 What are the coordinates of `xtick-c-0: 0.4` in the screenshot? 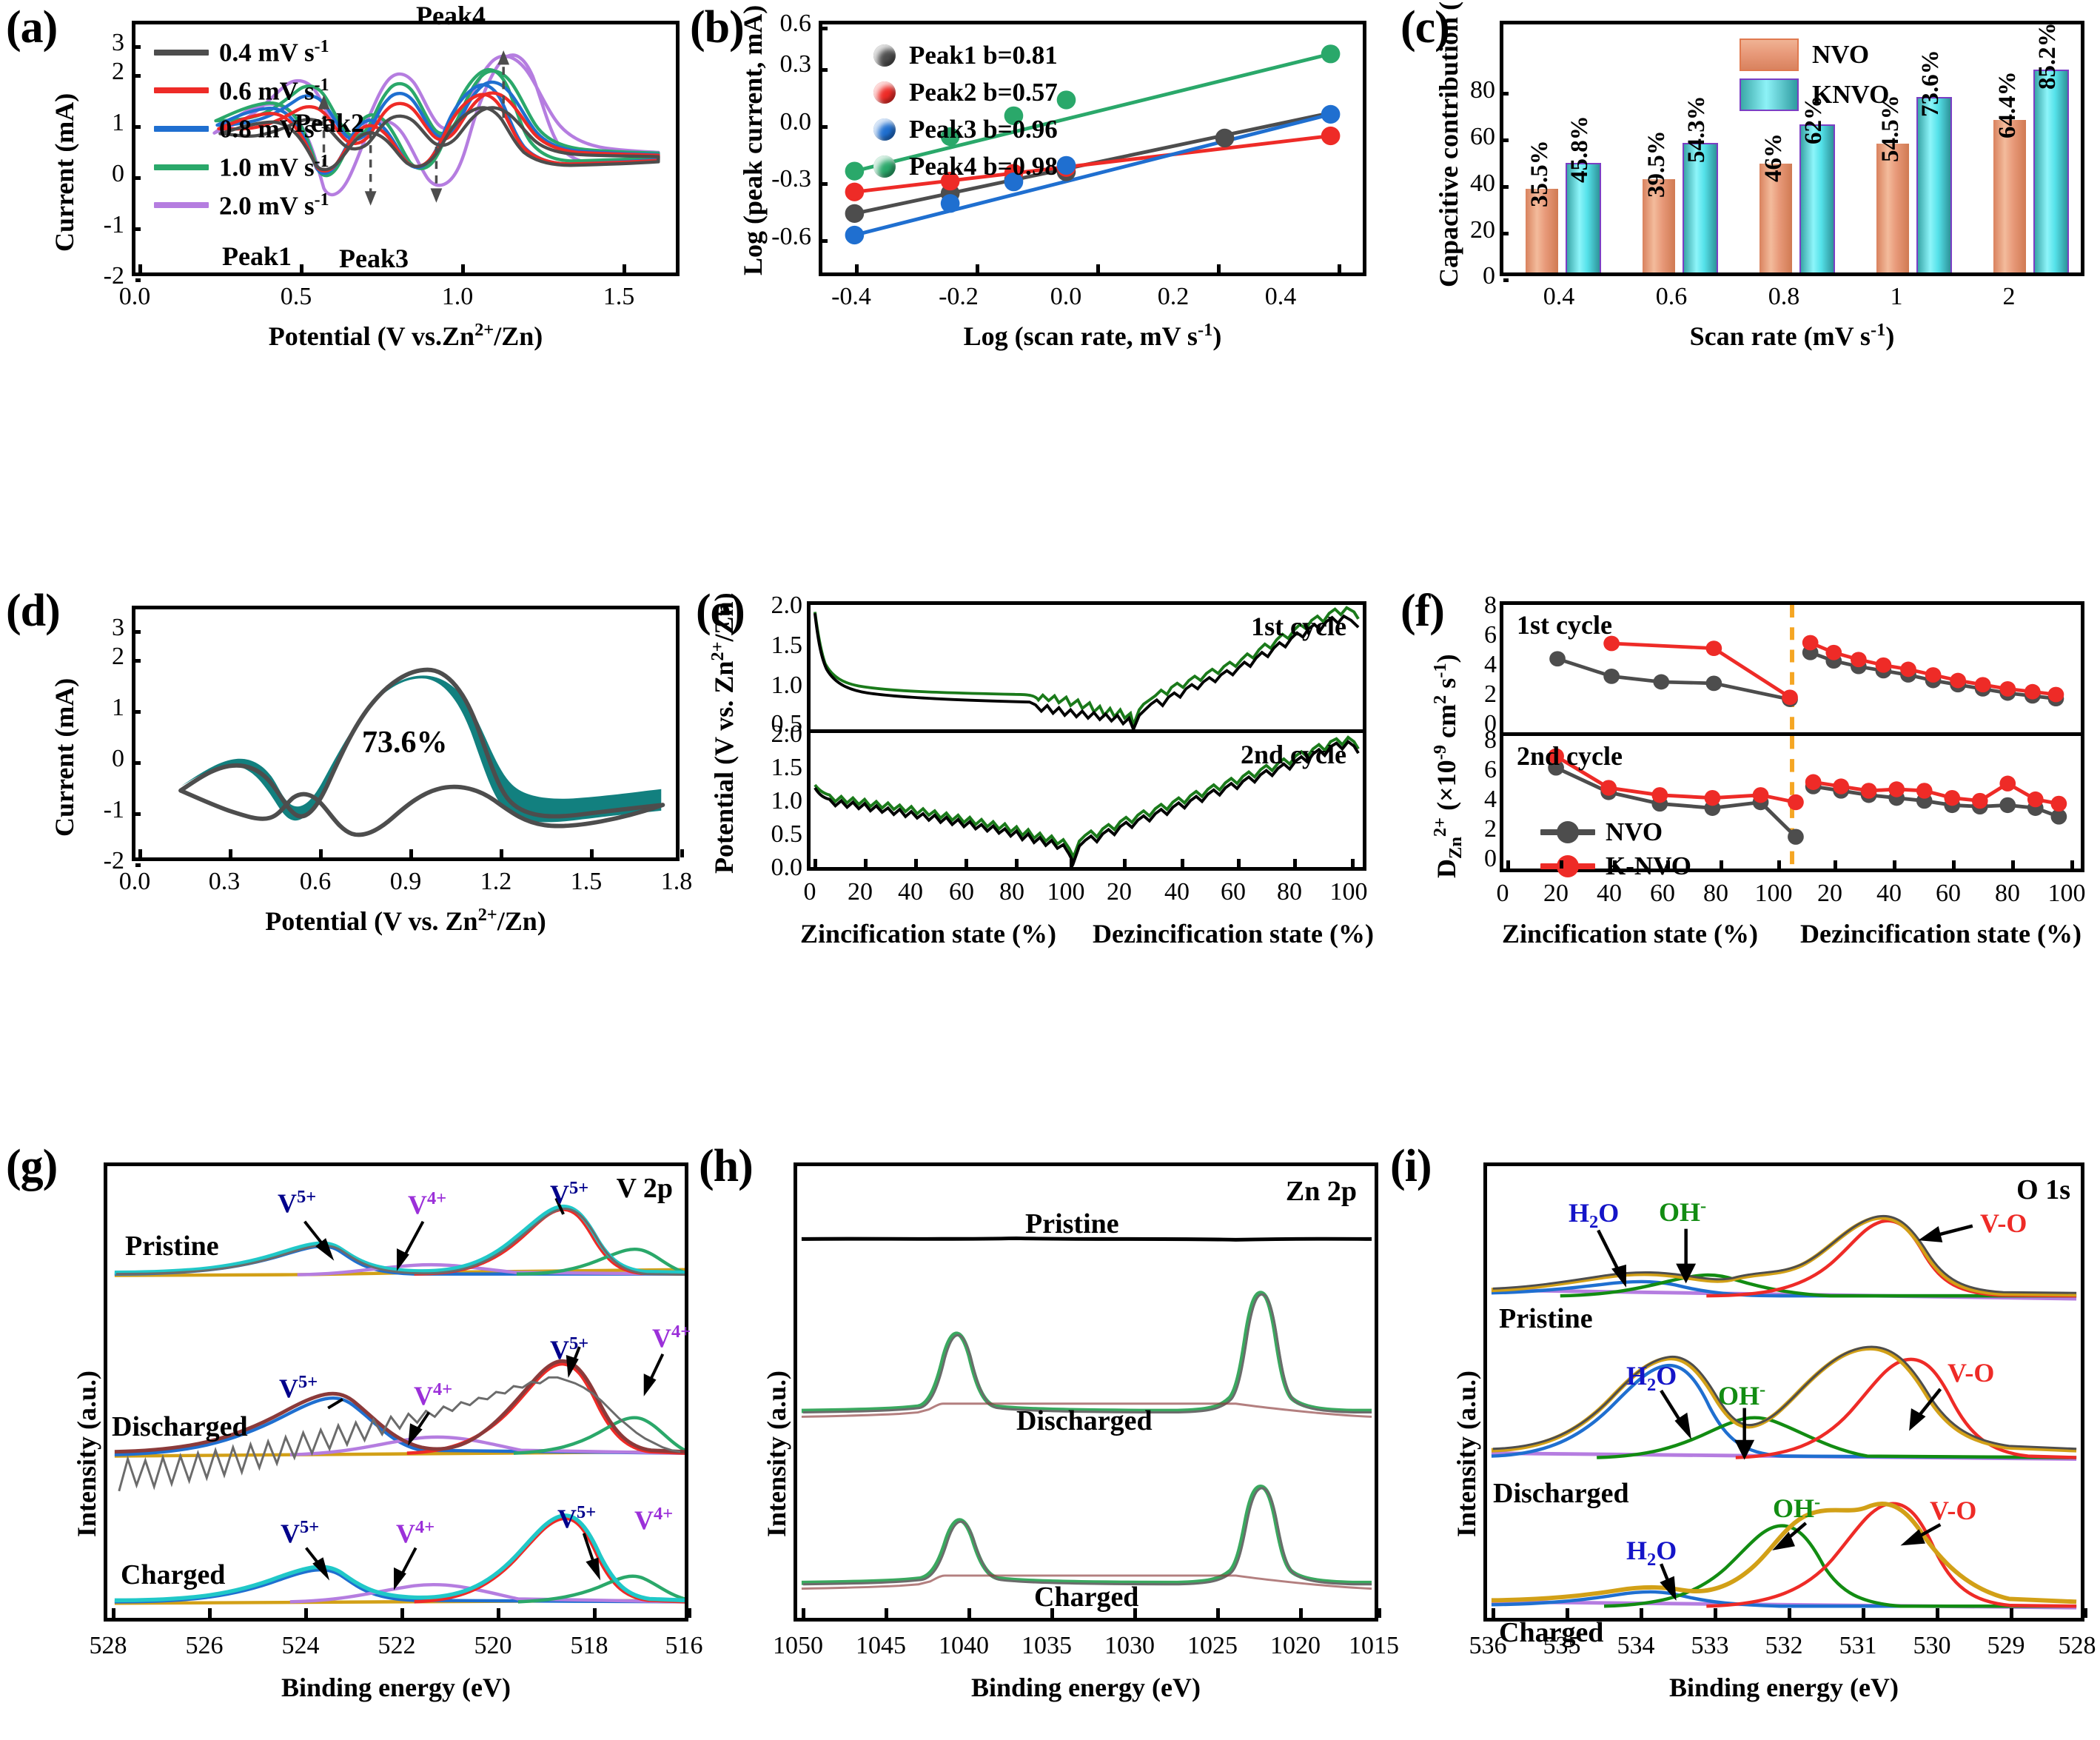 It's located at (1559, 296).